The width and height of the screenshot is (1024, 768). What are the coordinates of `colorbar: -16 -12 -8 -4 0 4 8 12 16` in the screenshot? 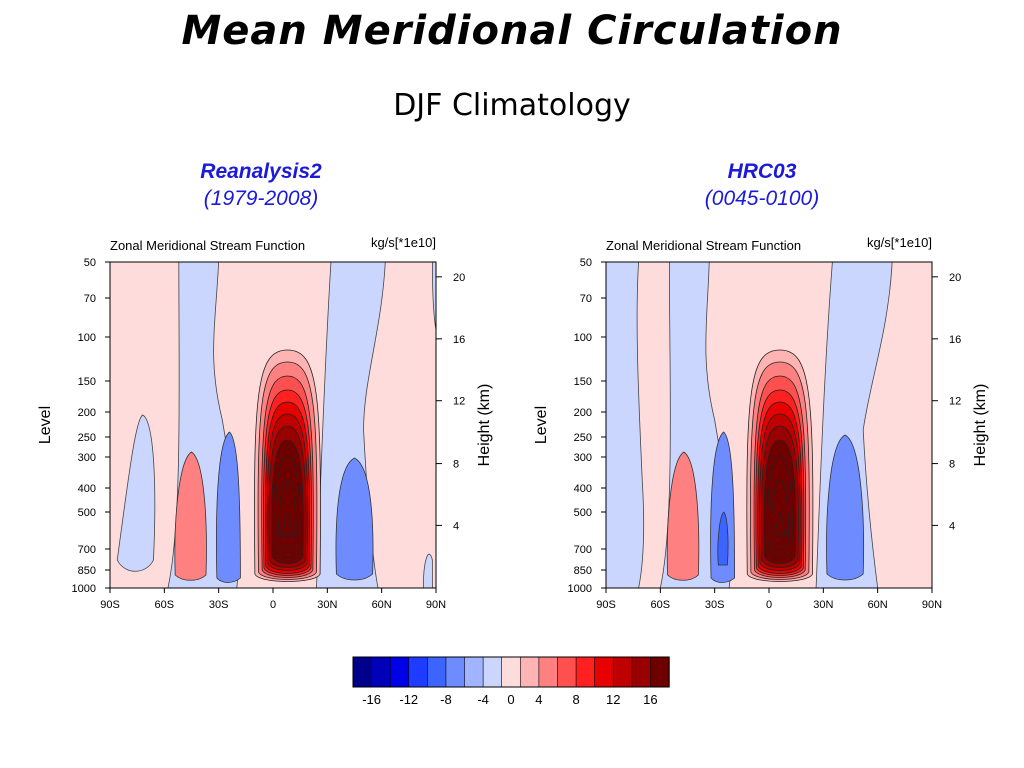 It's located at (511, 681).